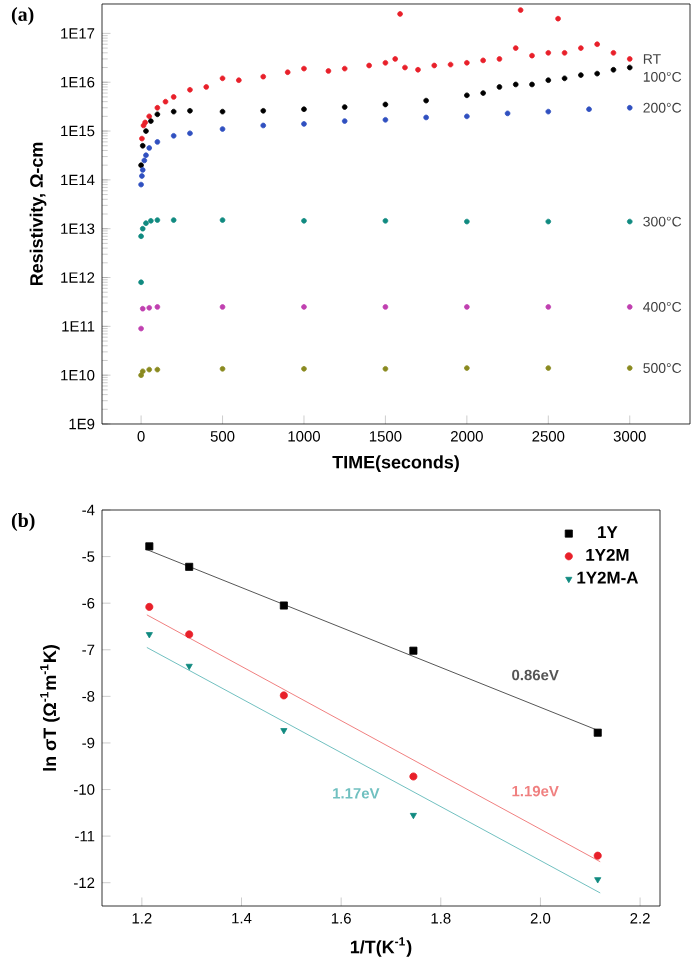 The image size is (694, 972). What do you see at coordinates (381, 947) in the screenshot?
I see `x-axis-title: 1/T(K$^{-1}$)` at bounding box center [381, 947].